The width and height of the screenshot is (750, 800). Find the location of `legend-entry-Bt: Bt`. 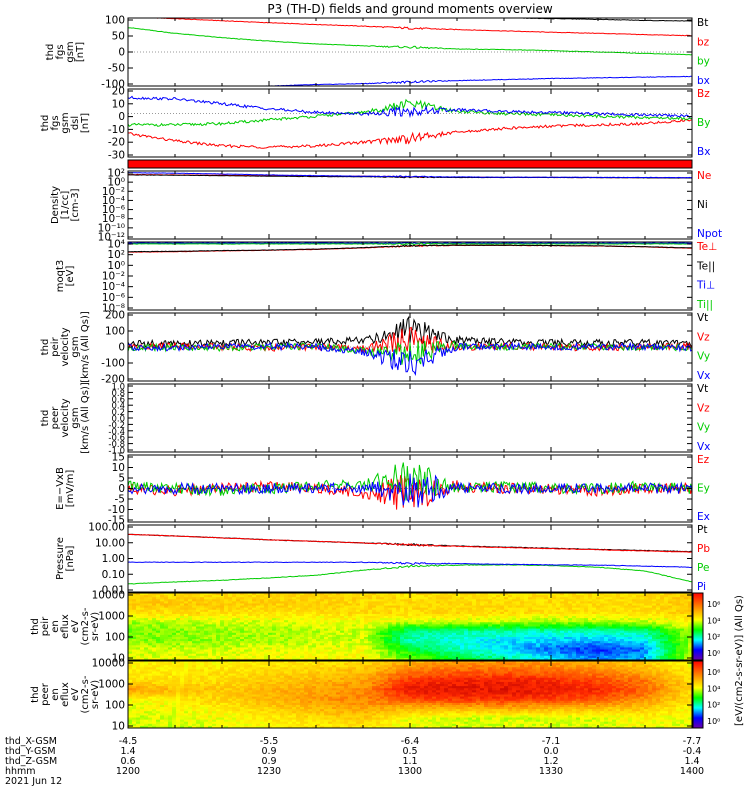

legend-entry-Bt: Bt is located at coordinates (702, 23).